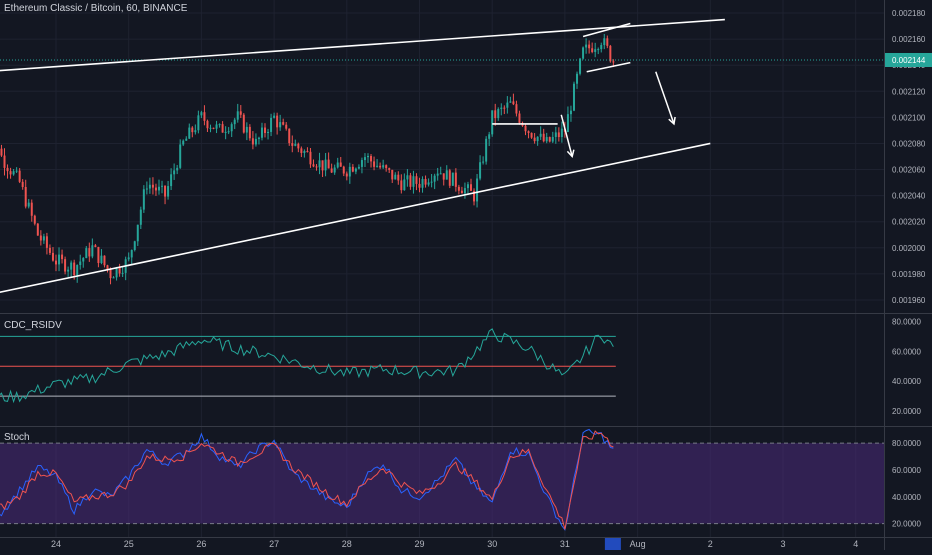 The image size is (932, 555). What do you see at coordinates (908, 59) in the screenshot?
I see `last-price-badge` at bounding box center [908, 59].